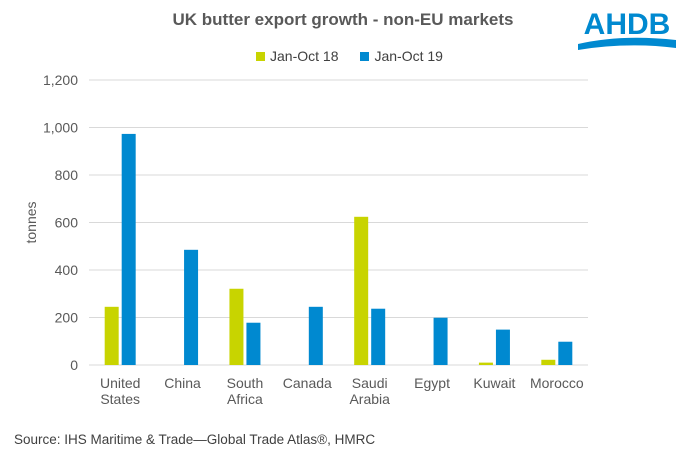 The height and width of the screenshot is (464, 686). I want to click on y-tick-label: 200, so click(67, 318).